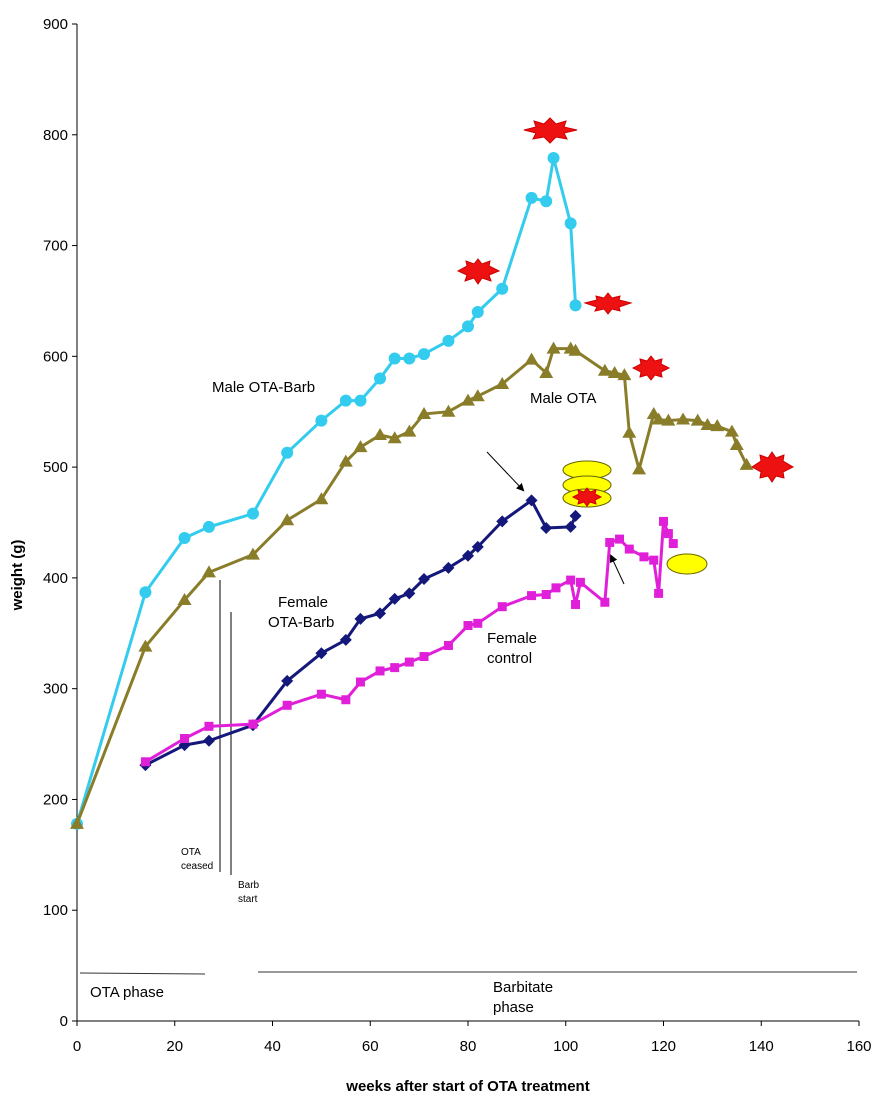  Describe the element at coordinates (55, 689) in the screenshot. I see `y-tick-label: 300` at that location.